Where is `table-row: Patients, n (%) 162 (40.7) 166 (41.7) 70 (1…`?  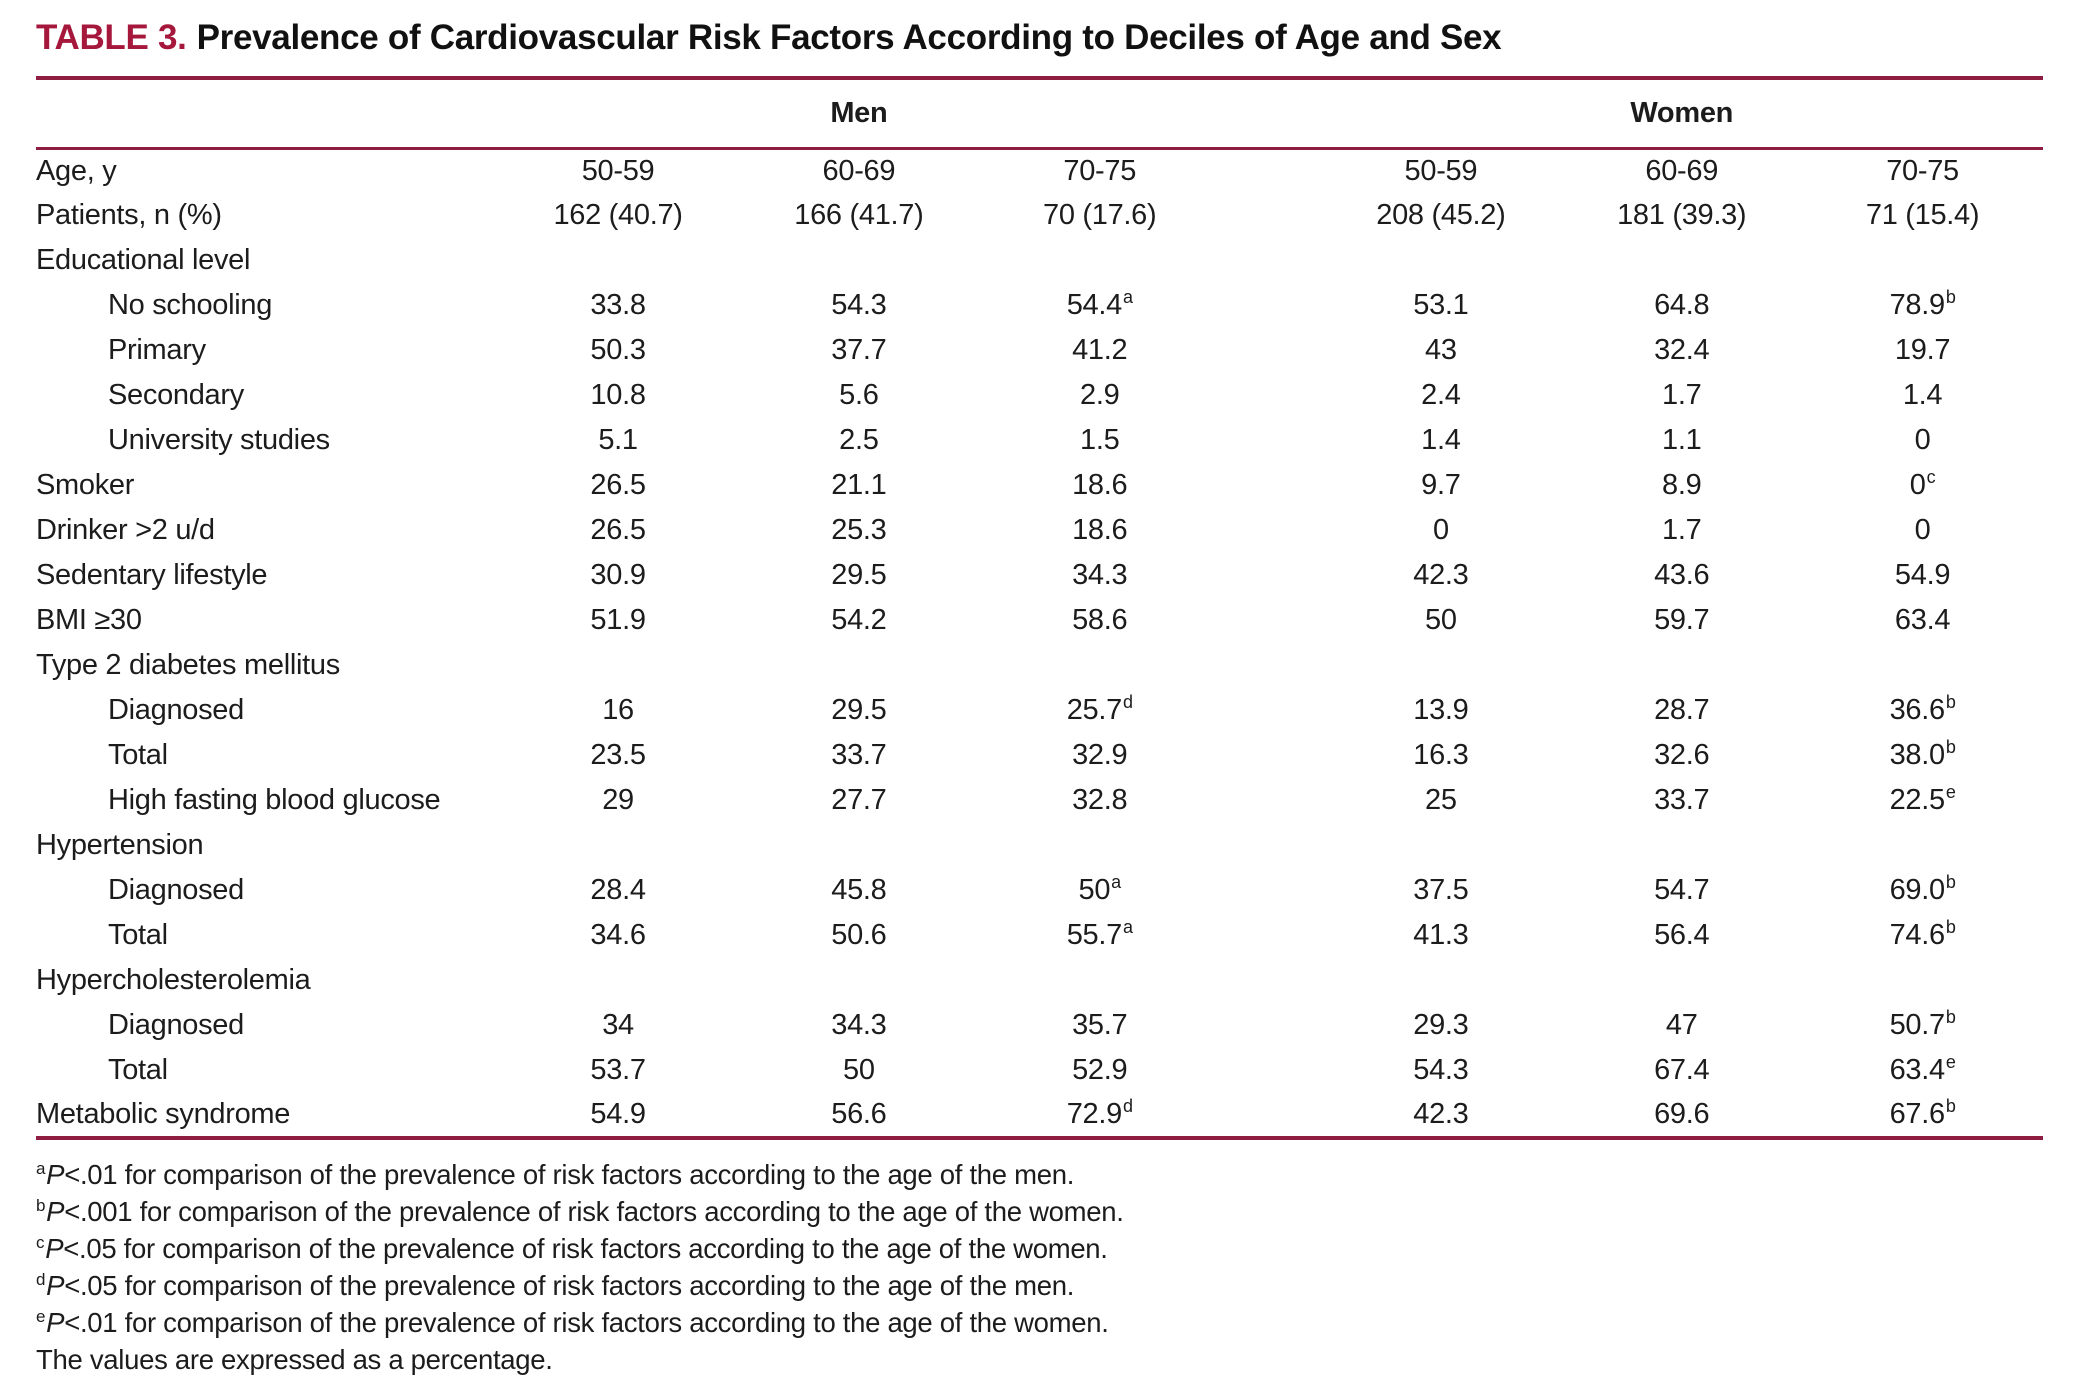
table-row: Patients, n (%) 162 (40.7) 166 (41.7) 70 (1… is located at coordinates (1039, 215).